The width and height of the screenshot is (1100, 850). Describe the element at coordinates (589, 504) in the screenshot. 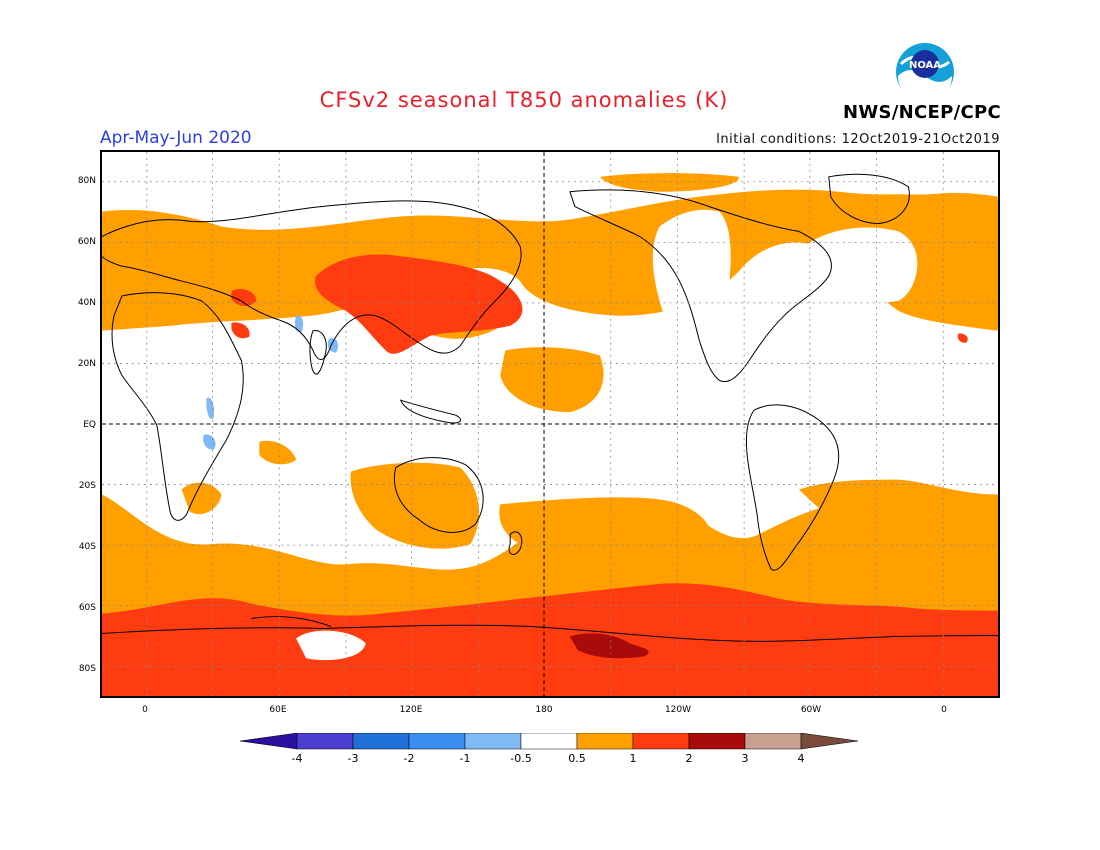

I see `southern-hemisphere-orange` at that location.